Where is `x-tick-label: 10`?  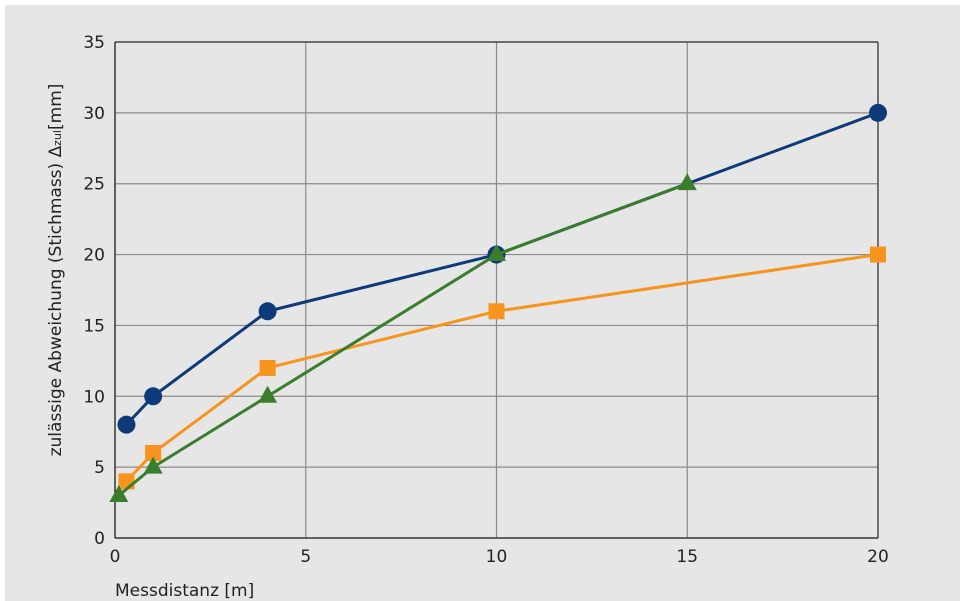
x-tick-label: 10 is located at coordinates (497, 557).